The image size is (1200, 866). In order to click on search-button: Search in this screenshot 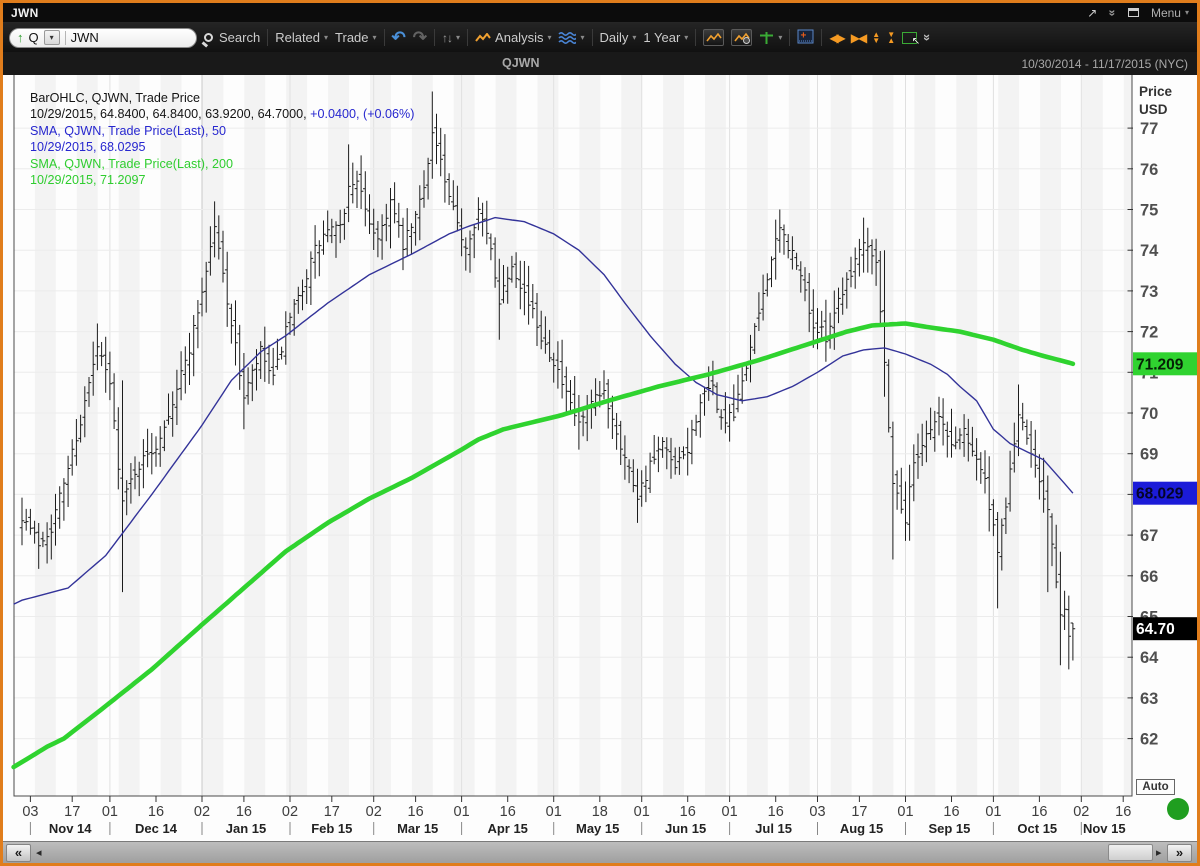, I will do `click(232, 37)`.